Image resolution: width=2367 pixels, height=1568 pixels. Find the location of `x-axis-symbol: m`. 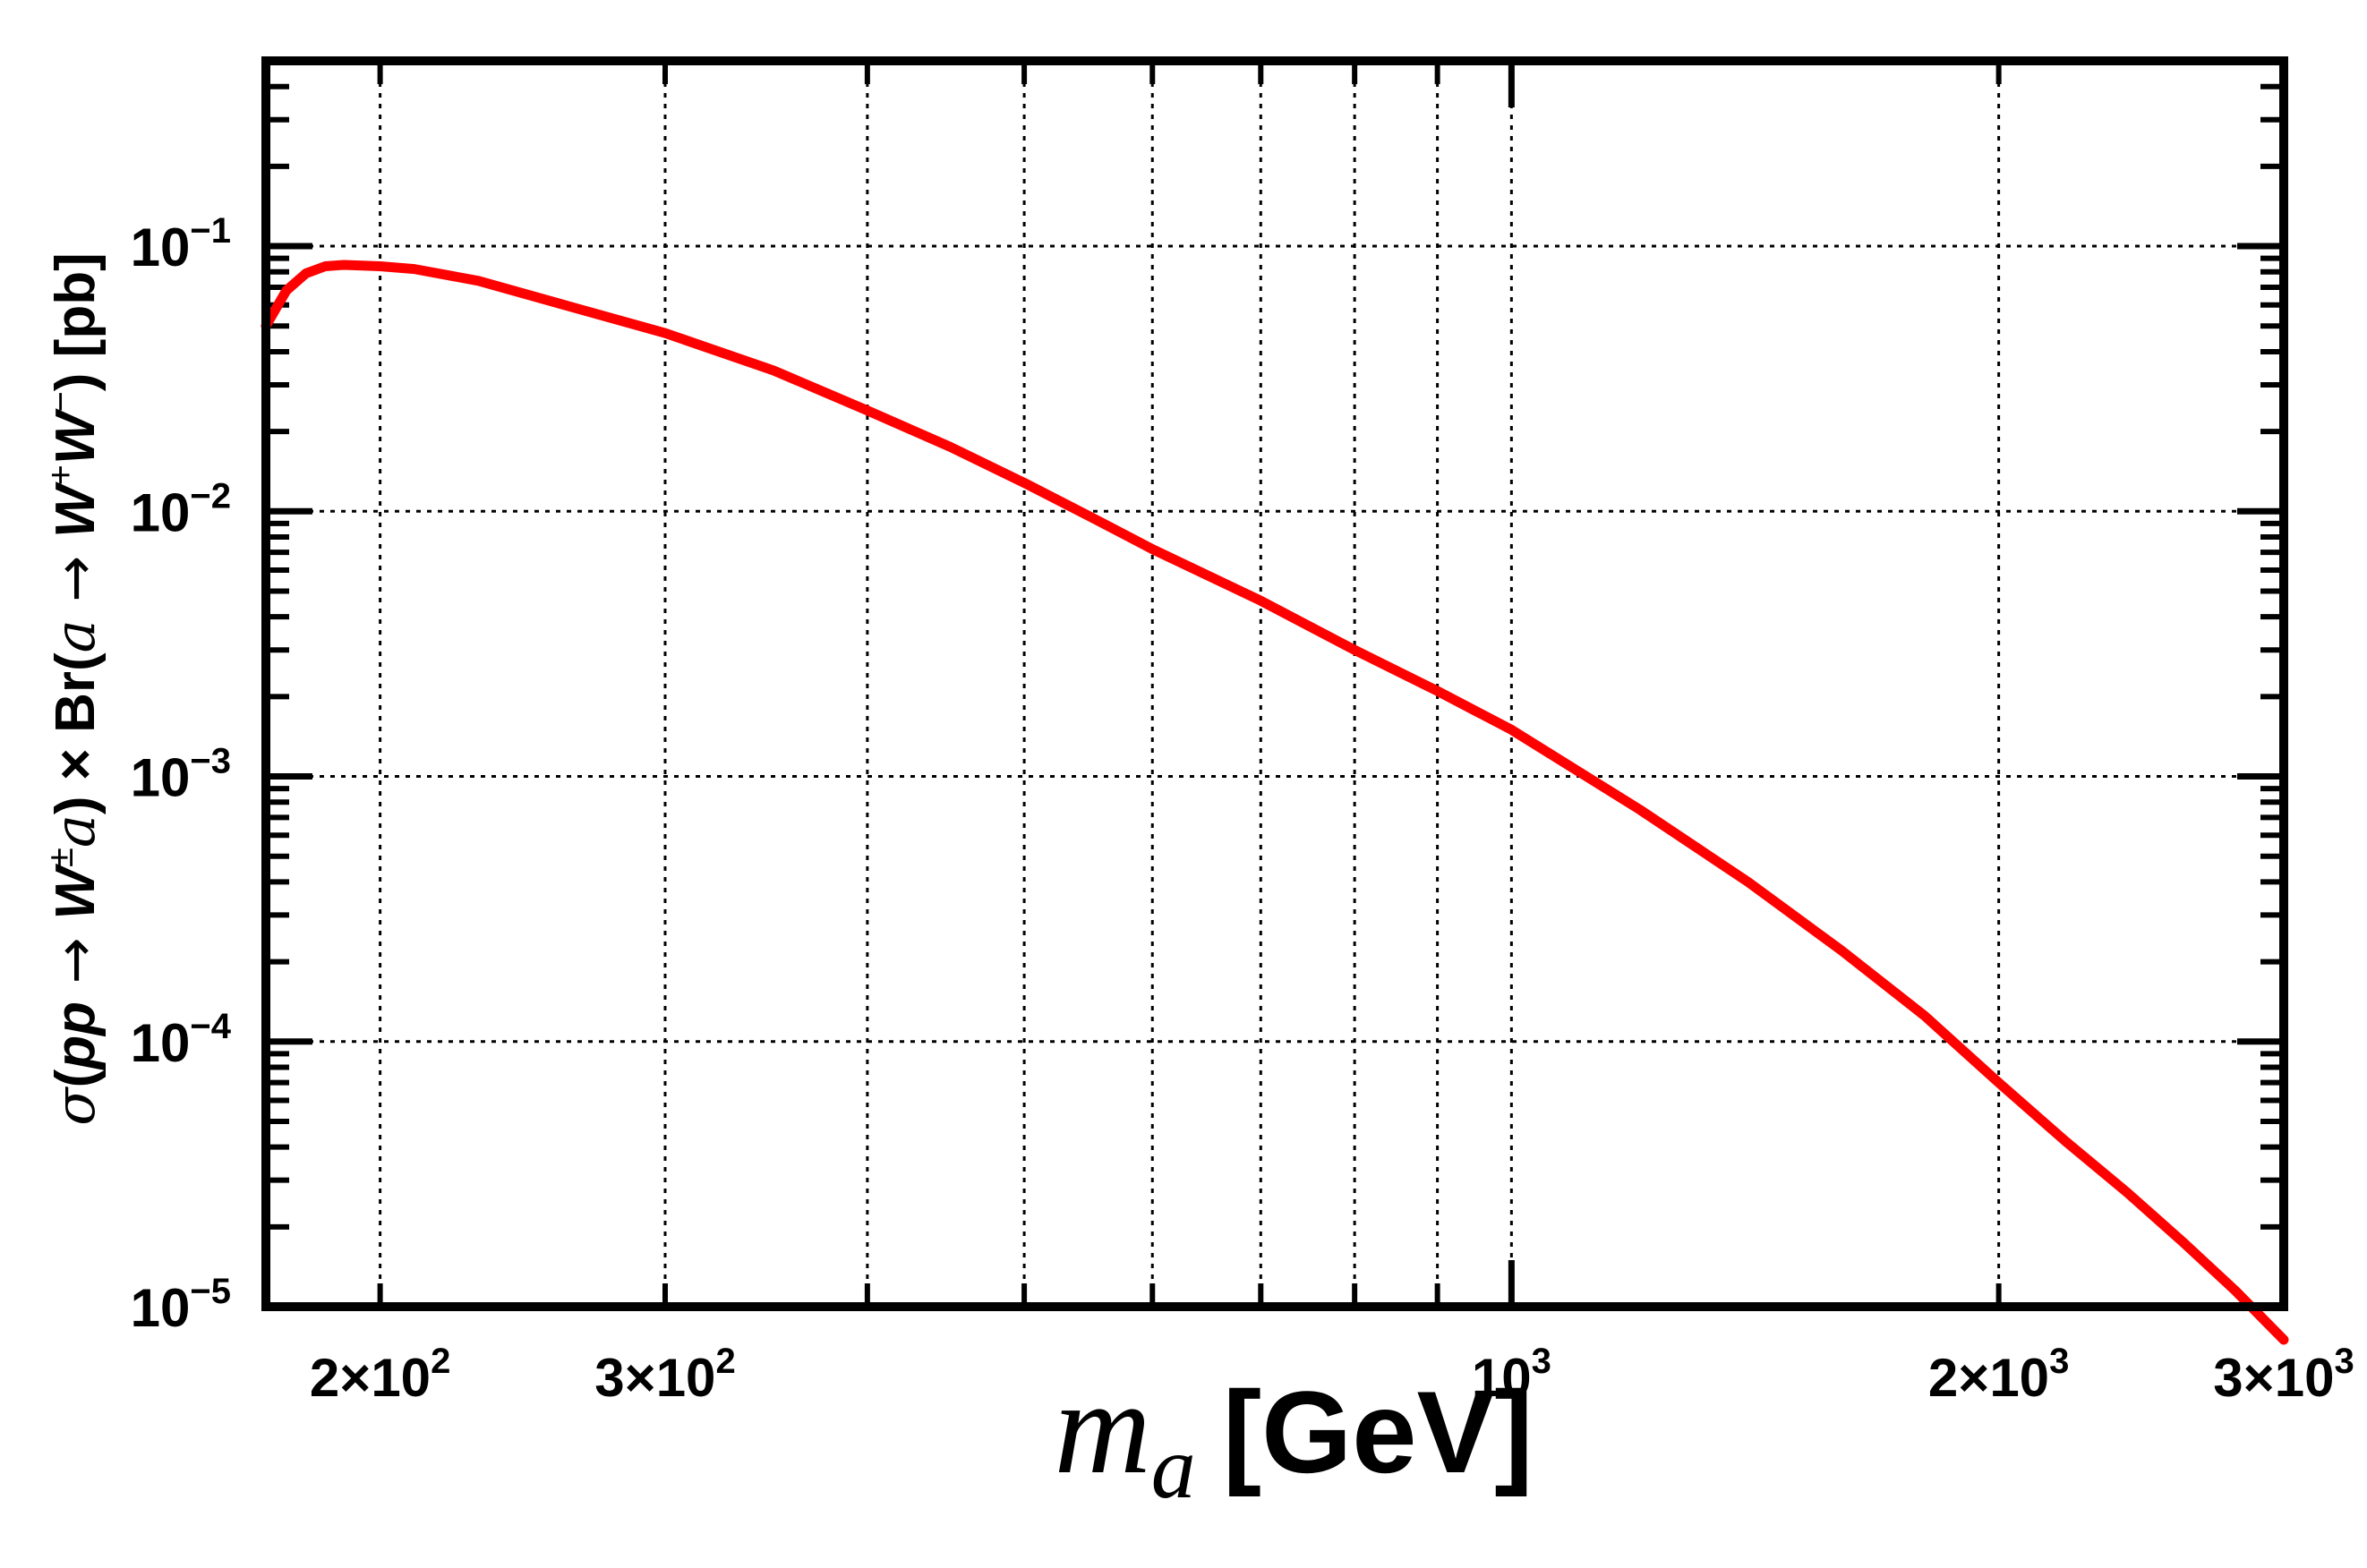

x-axis-symbol: m is located at coordinates (1102, 1427).